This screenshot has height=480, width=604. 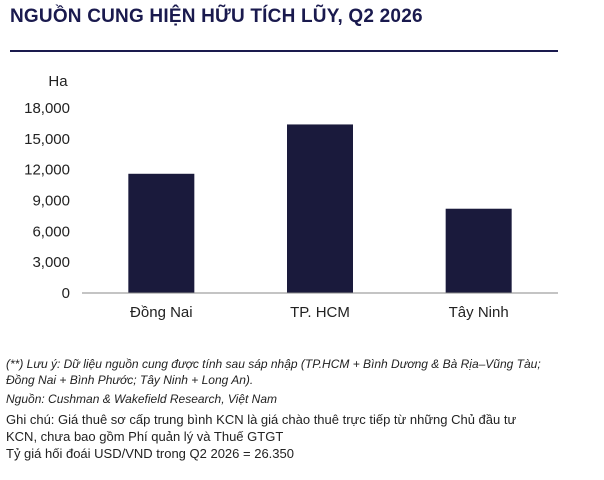 What do you see at coordinates (284, 51) in the screenshot?
I see `title-underline` at bounding box center [284, 51].